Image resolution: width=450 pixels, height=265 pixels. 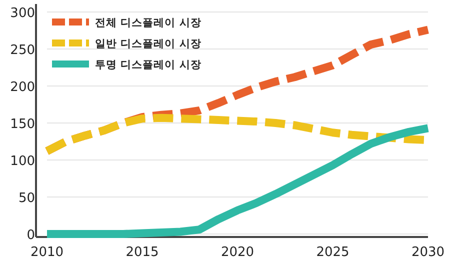 What do you see at coordinates (142, 252) in the screenshot?
I see `x-tick-label: 2015` at bounding box center [142, 252].